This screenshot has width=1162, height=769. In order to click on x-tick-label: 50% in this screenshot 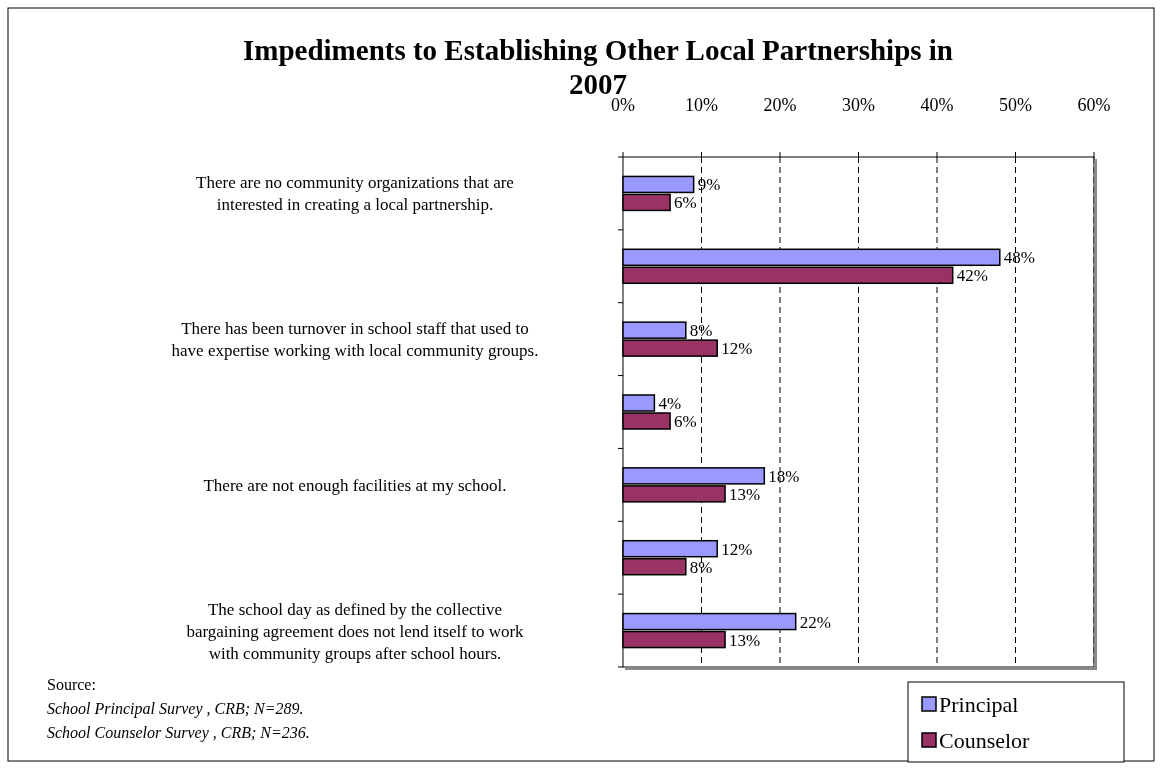, I will do `click(1015, 105)`.